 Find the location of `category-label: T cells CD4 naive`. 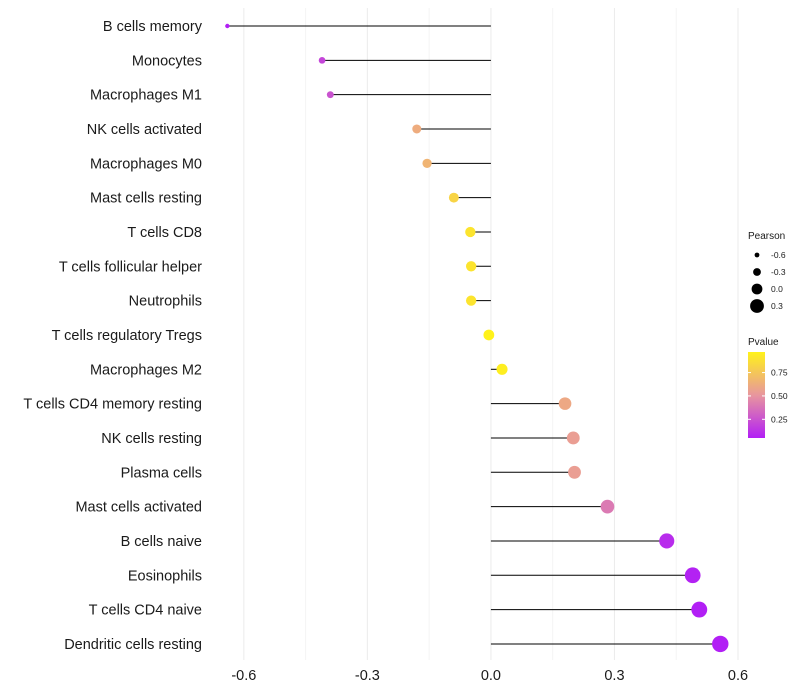

category-label: T cells CD4 naive is located at coordinates (145, 611).